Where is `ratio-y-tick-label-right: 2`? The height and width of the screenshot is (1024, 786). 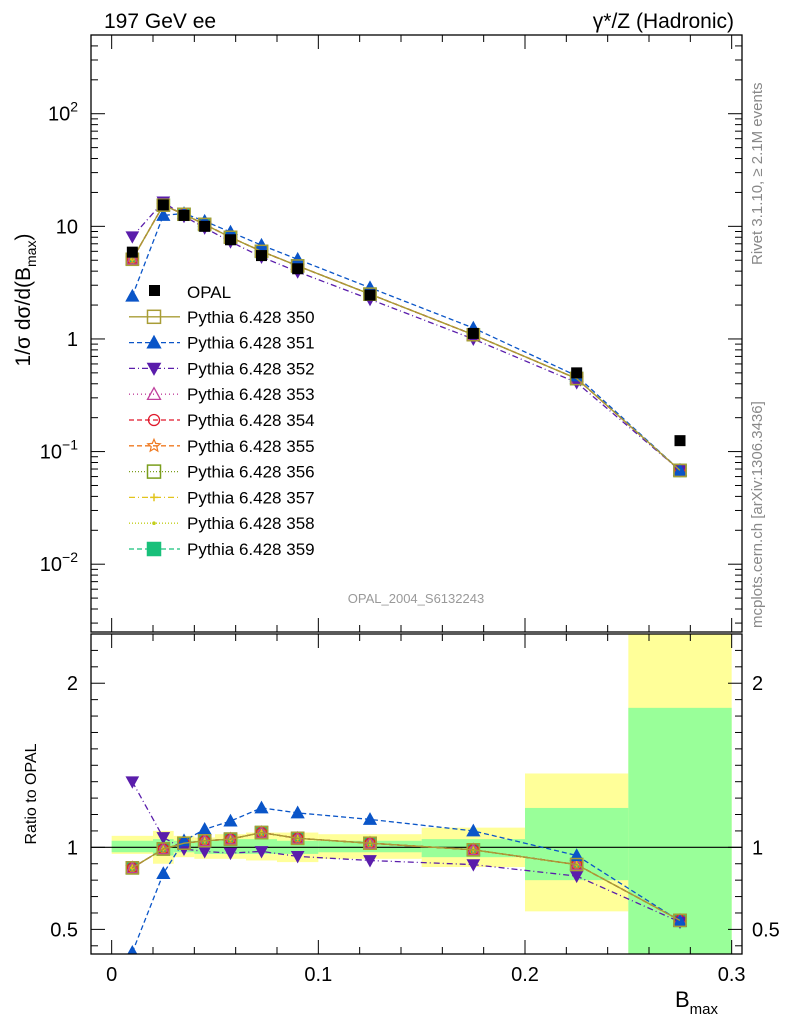
ratio-y-tick-label-right: 2 is located at coordinates (757, 684).